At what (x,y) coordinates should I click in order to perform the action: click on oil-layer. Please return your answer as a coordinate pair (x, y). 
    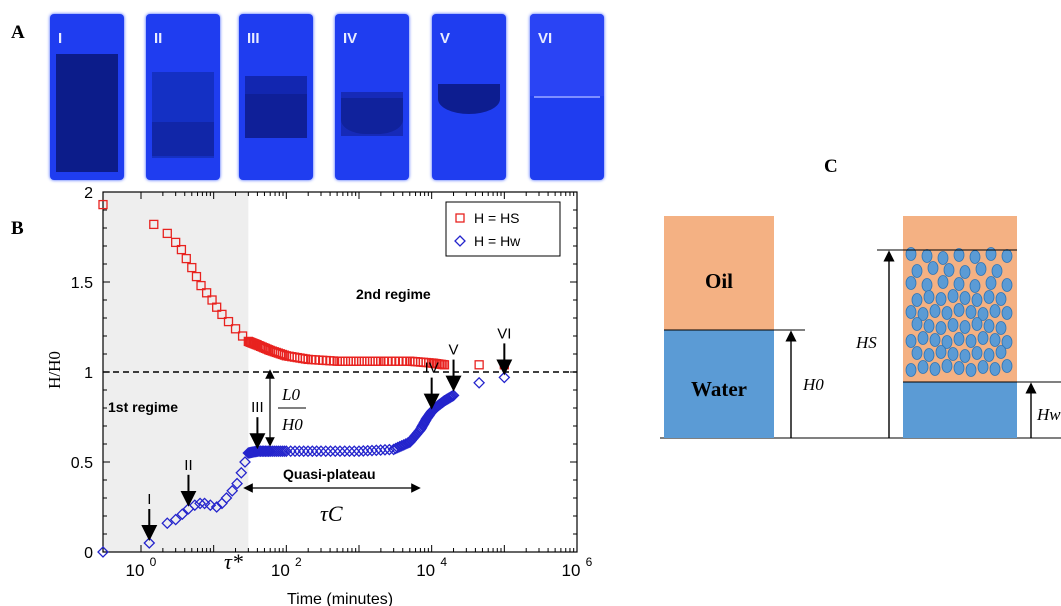
    Looking at the image, I should click on (719, 273).